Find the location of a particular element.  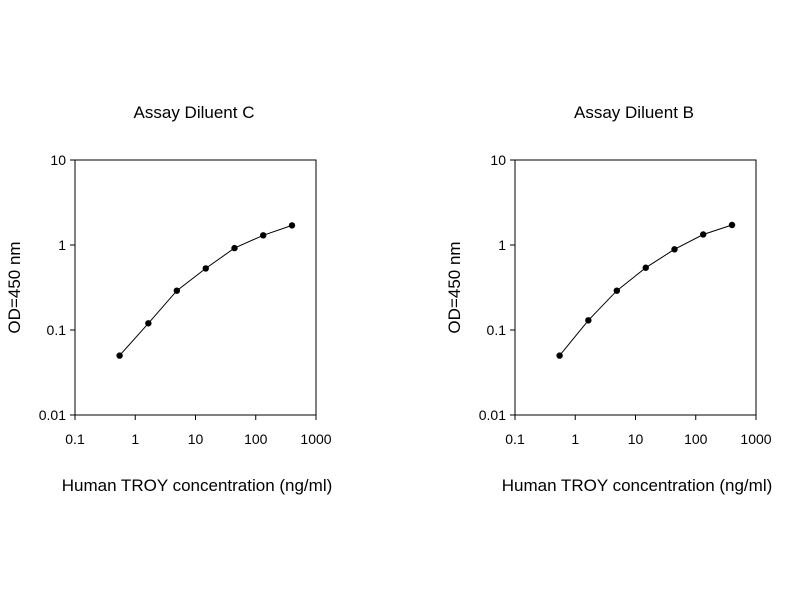

chart-title: Assay Diluent C is located at coordinates (194, 112).